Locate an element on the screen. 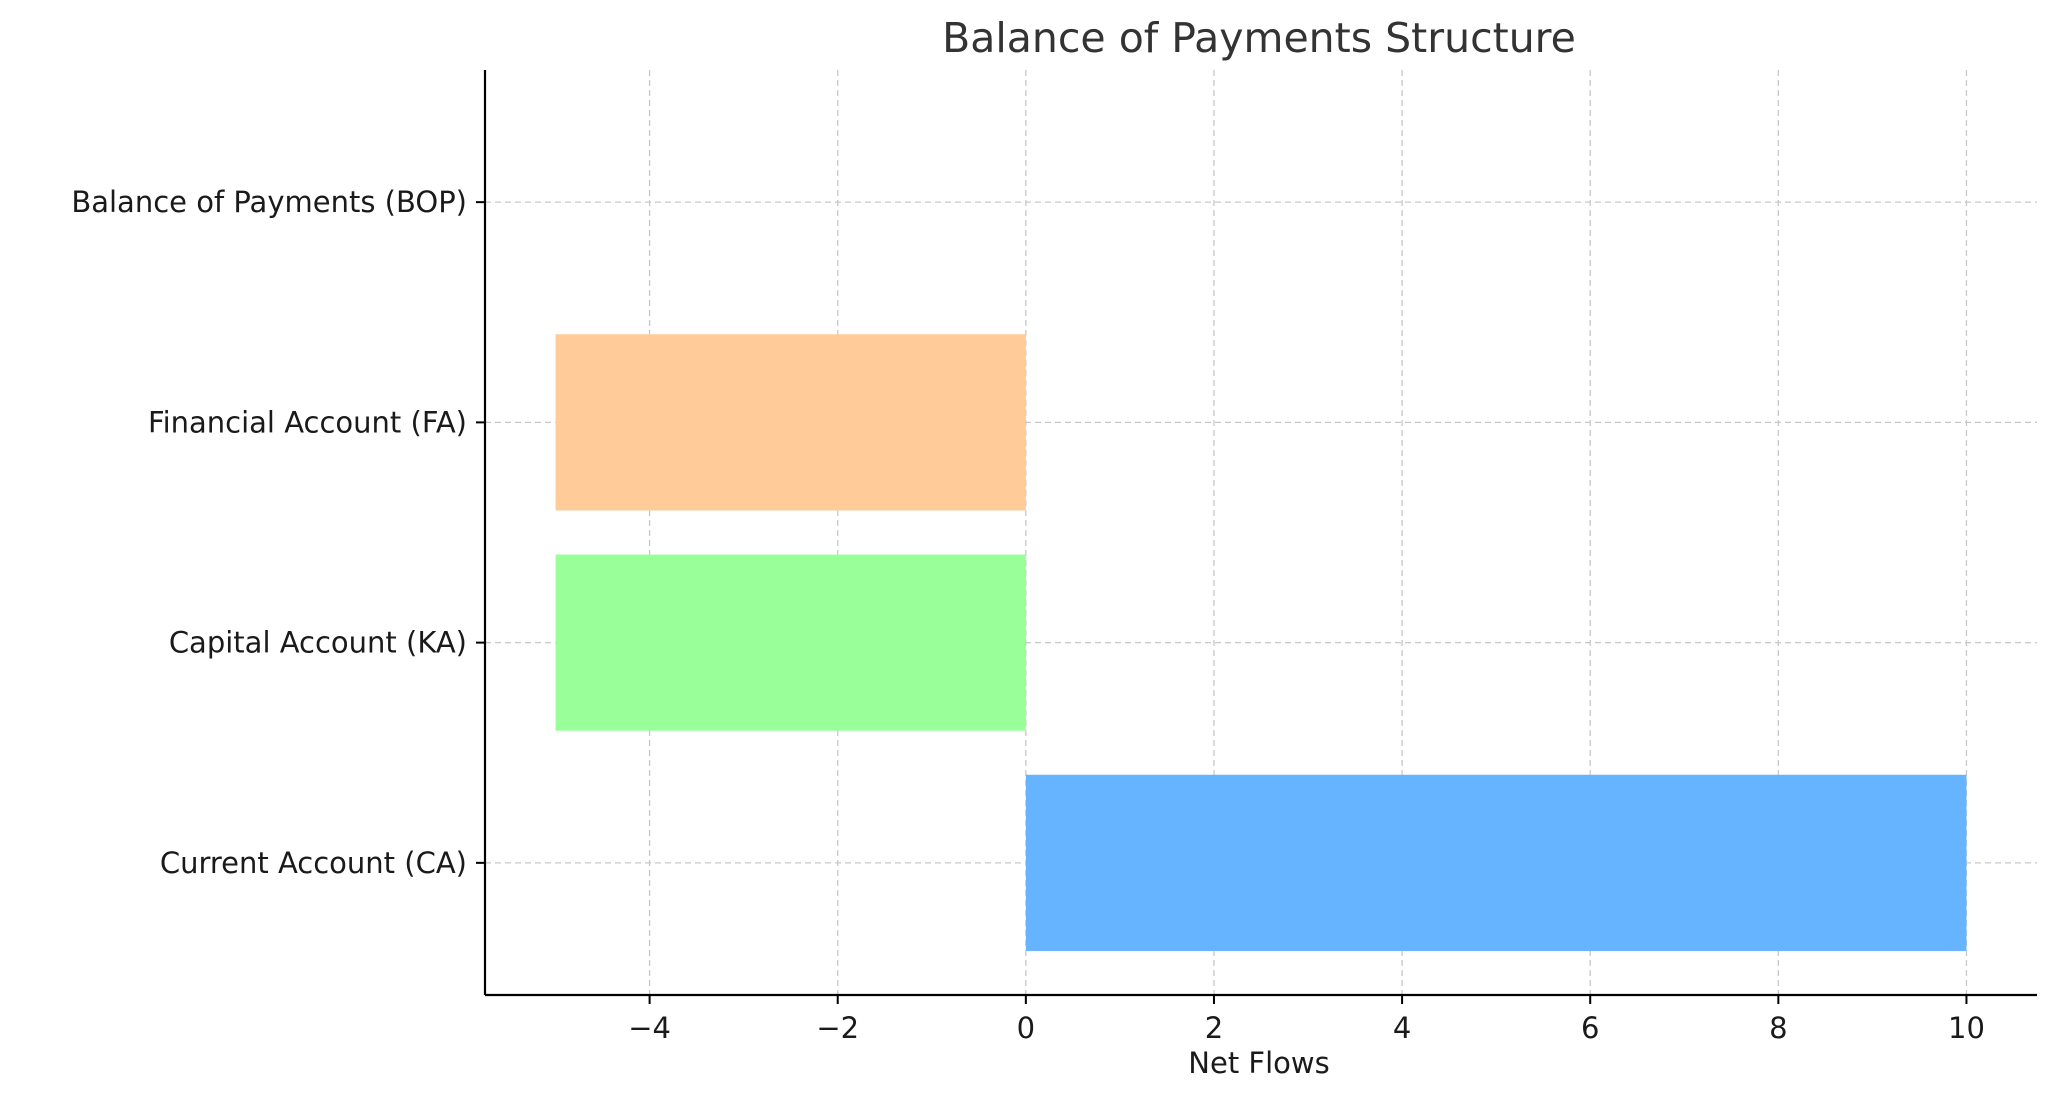  y-tick-label: Financial Account (FA) is located at coordinates (307, 422).